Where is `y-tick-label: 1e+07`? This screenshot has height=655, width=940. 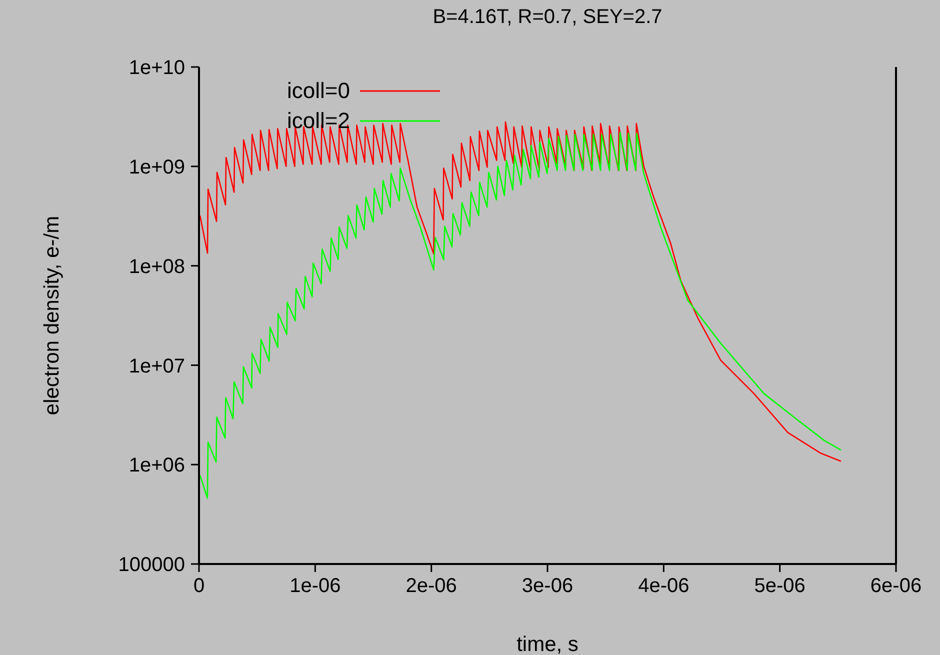
y-tick-label: 1e+07 is located at coordinates (156, 366).